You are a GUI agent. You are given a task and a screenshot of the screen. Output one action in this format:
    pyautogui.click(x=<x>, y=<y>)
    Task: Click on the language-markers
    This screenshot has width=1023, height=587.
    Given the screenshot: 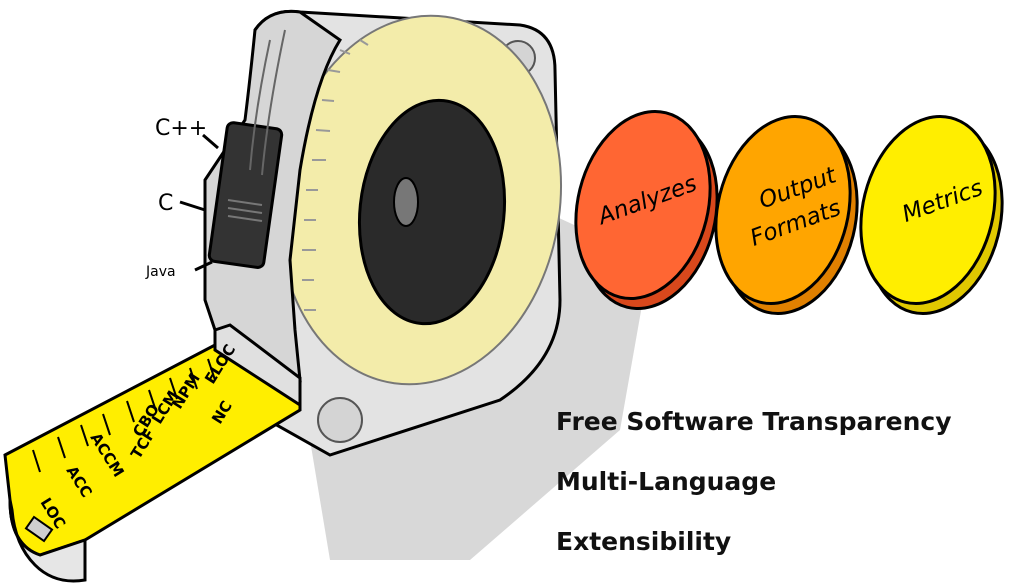 What is the action you would take?
    pyautogui.click(x=199, y=202)
    